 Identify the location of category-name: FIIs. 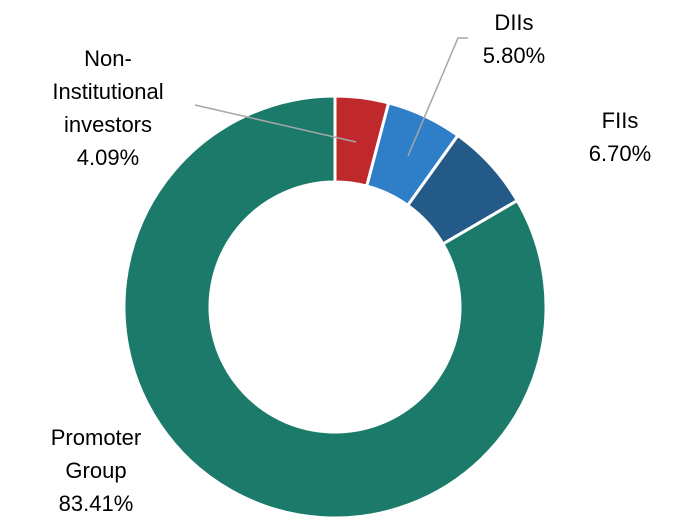
(620, 120).